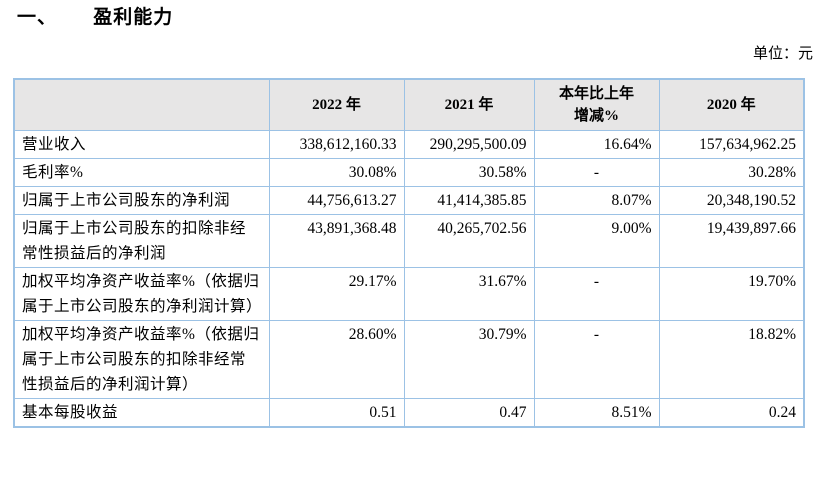 Image resolution: width=831 pixels, height=486 pixels. I want to click on row-label: 毛利率%, so click(141, 172).